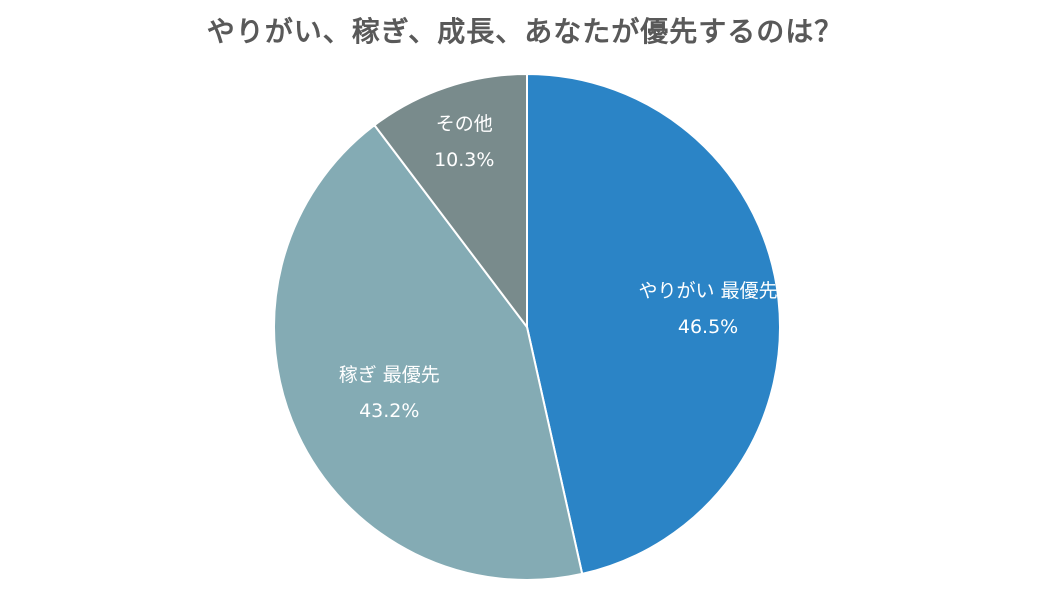  Describe the element at coordinates (389, 411) in the screenshot. I see `slice-value-2: 43.2%` at that location.